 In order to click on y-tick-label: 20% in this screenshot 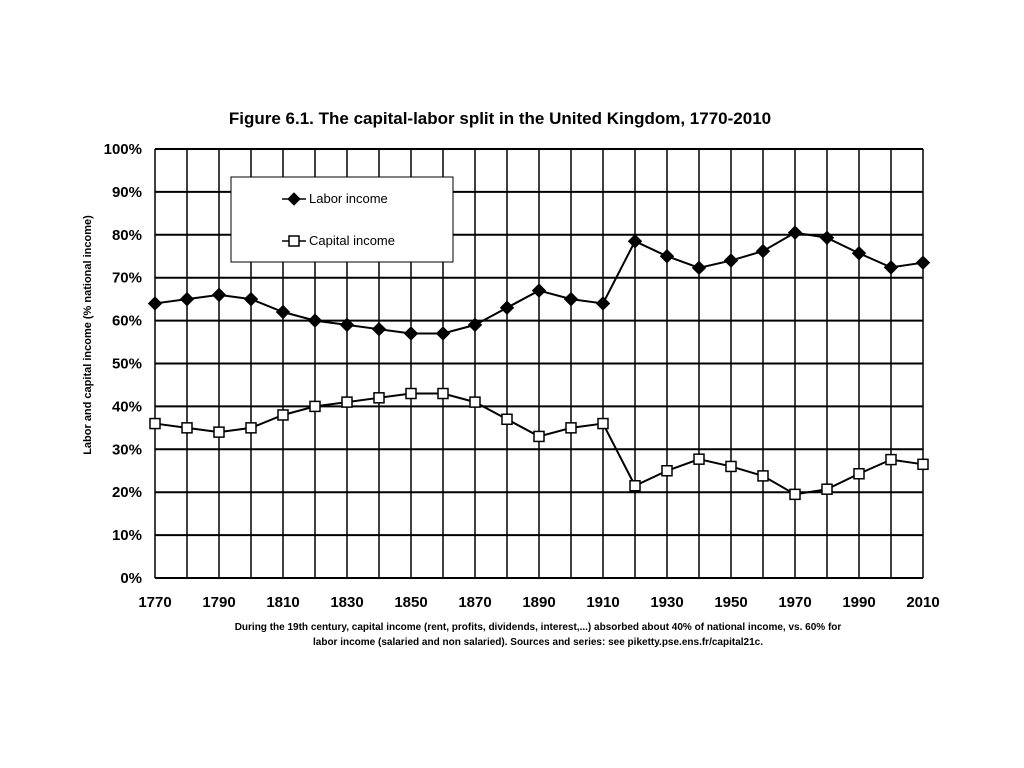, I will do `click(127, 492)`.